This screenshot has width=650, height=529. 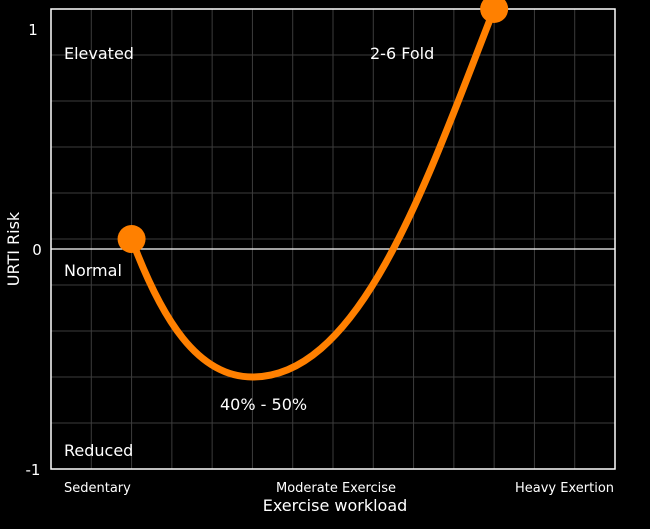 I want to click on x-category-moderate: Moderate Exercise, so click(x=336, y=488).